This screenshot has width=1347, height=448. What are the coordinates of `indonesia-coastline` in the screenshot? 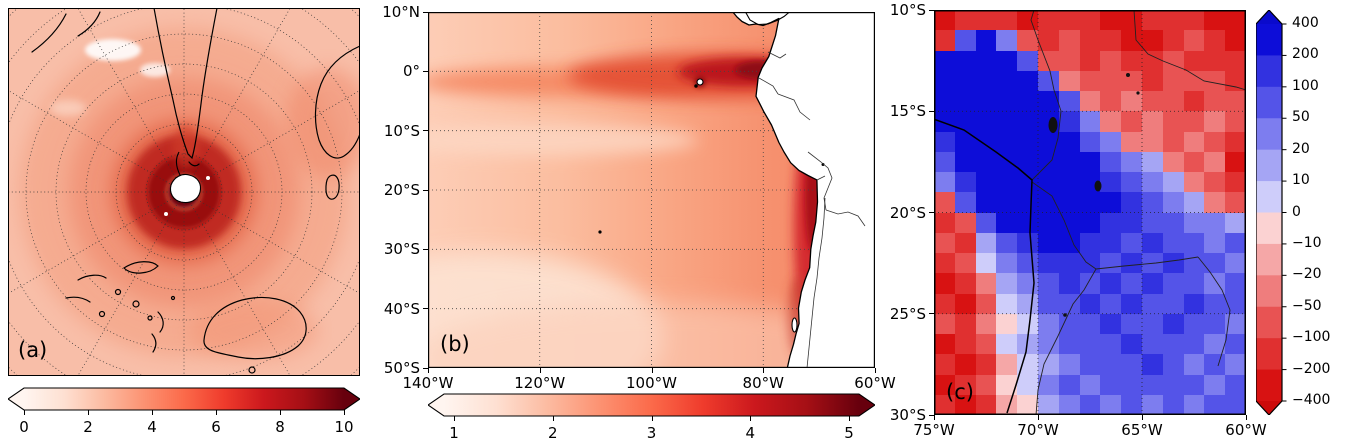 It's located at (86, 288).